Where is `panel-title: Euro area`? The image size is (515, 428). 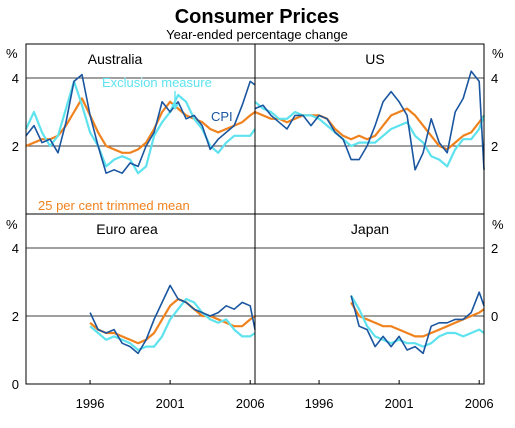
panel-title: Euro area is located at coordinates (127, 229).